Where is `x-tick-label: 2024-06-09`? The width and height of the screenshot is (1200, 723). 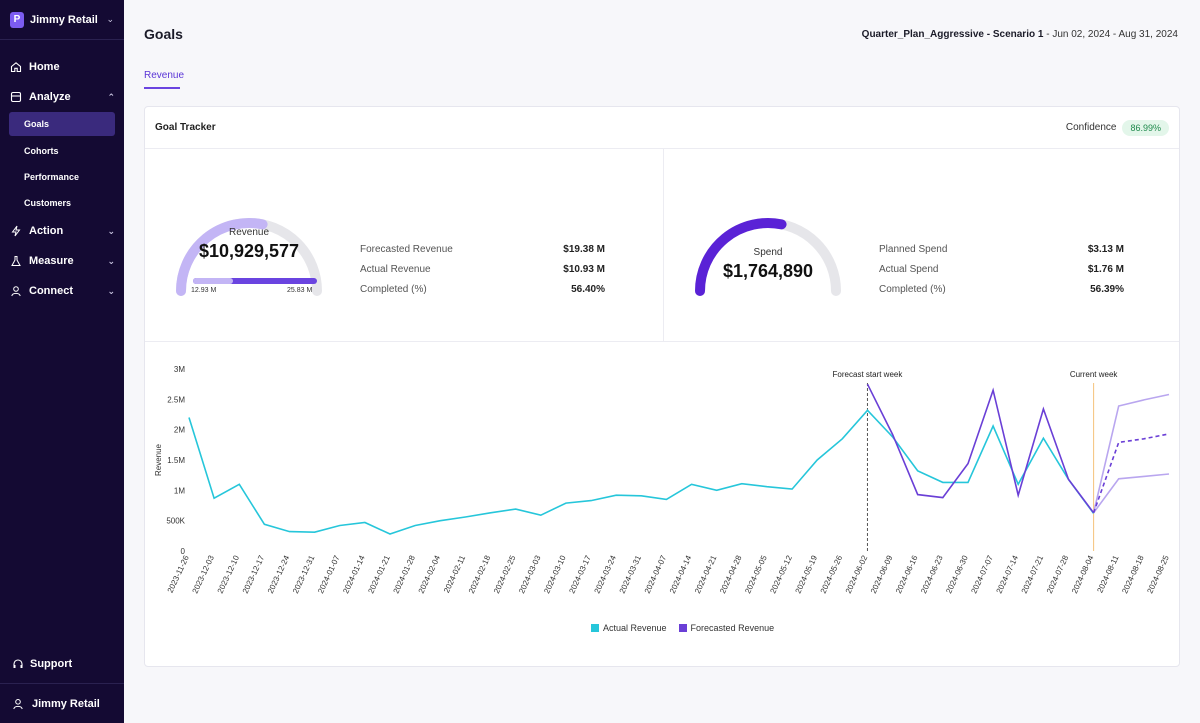 x-tick-label: 2024-06-09 is located at coordinates (882, 574).